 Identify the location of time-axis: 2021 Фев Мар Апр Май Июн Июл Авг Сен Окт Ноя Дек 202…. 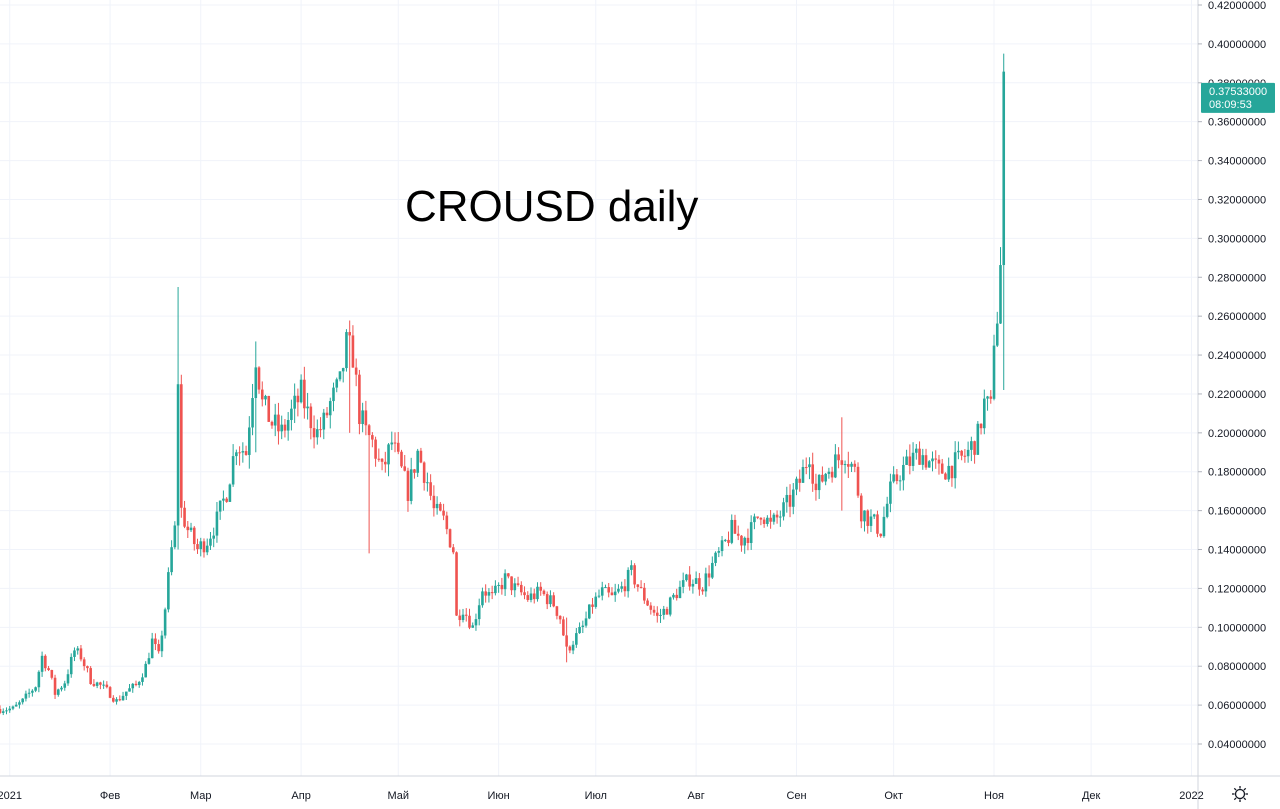
(640, 789).